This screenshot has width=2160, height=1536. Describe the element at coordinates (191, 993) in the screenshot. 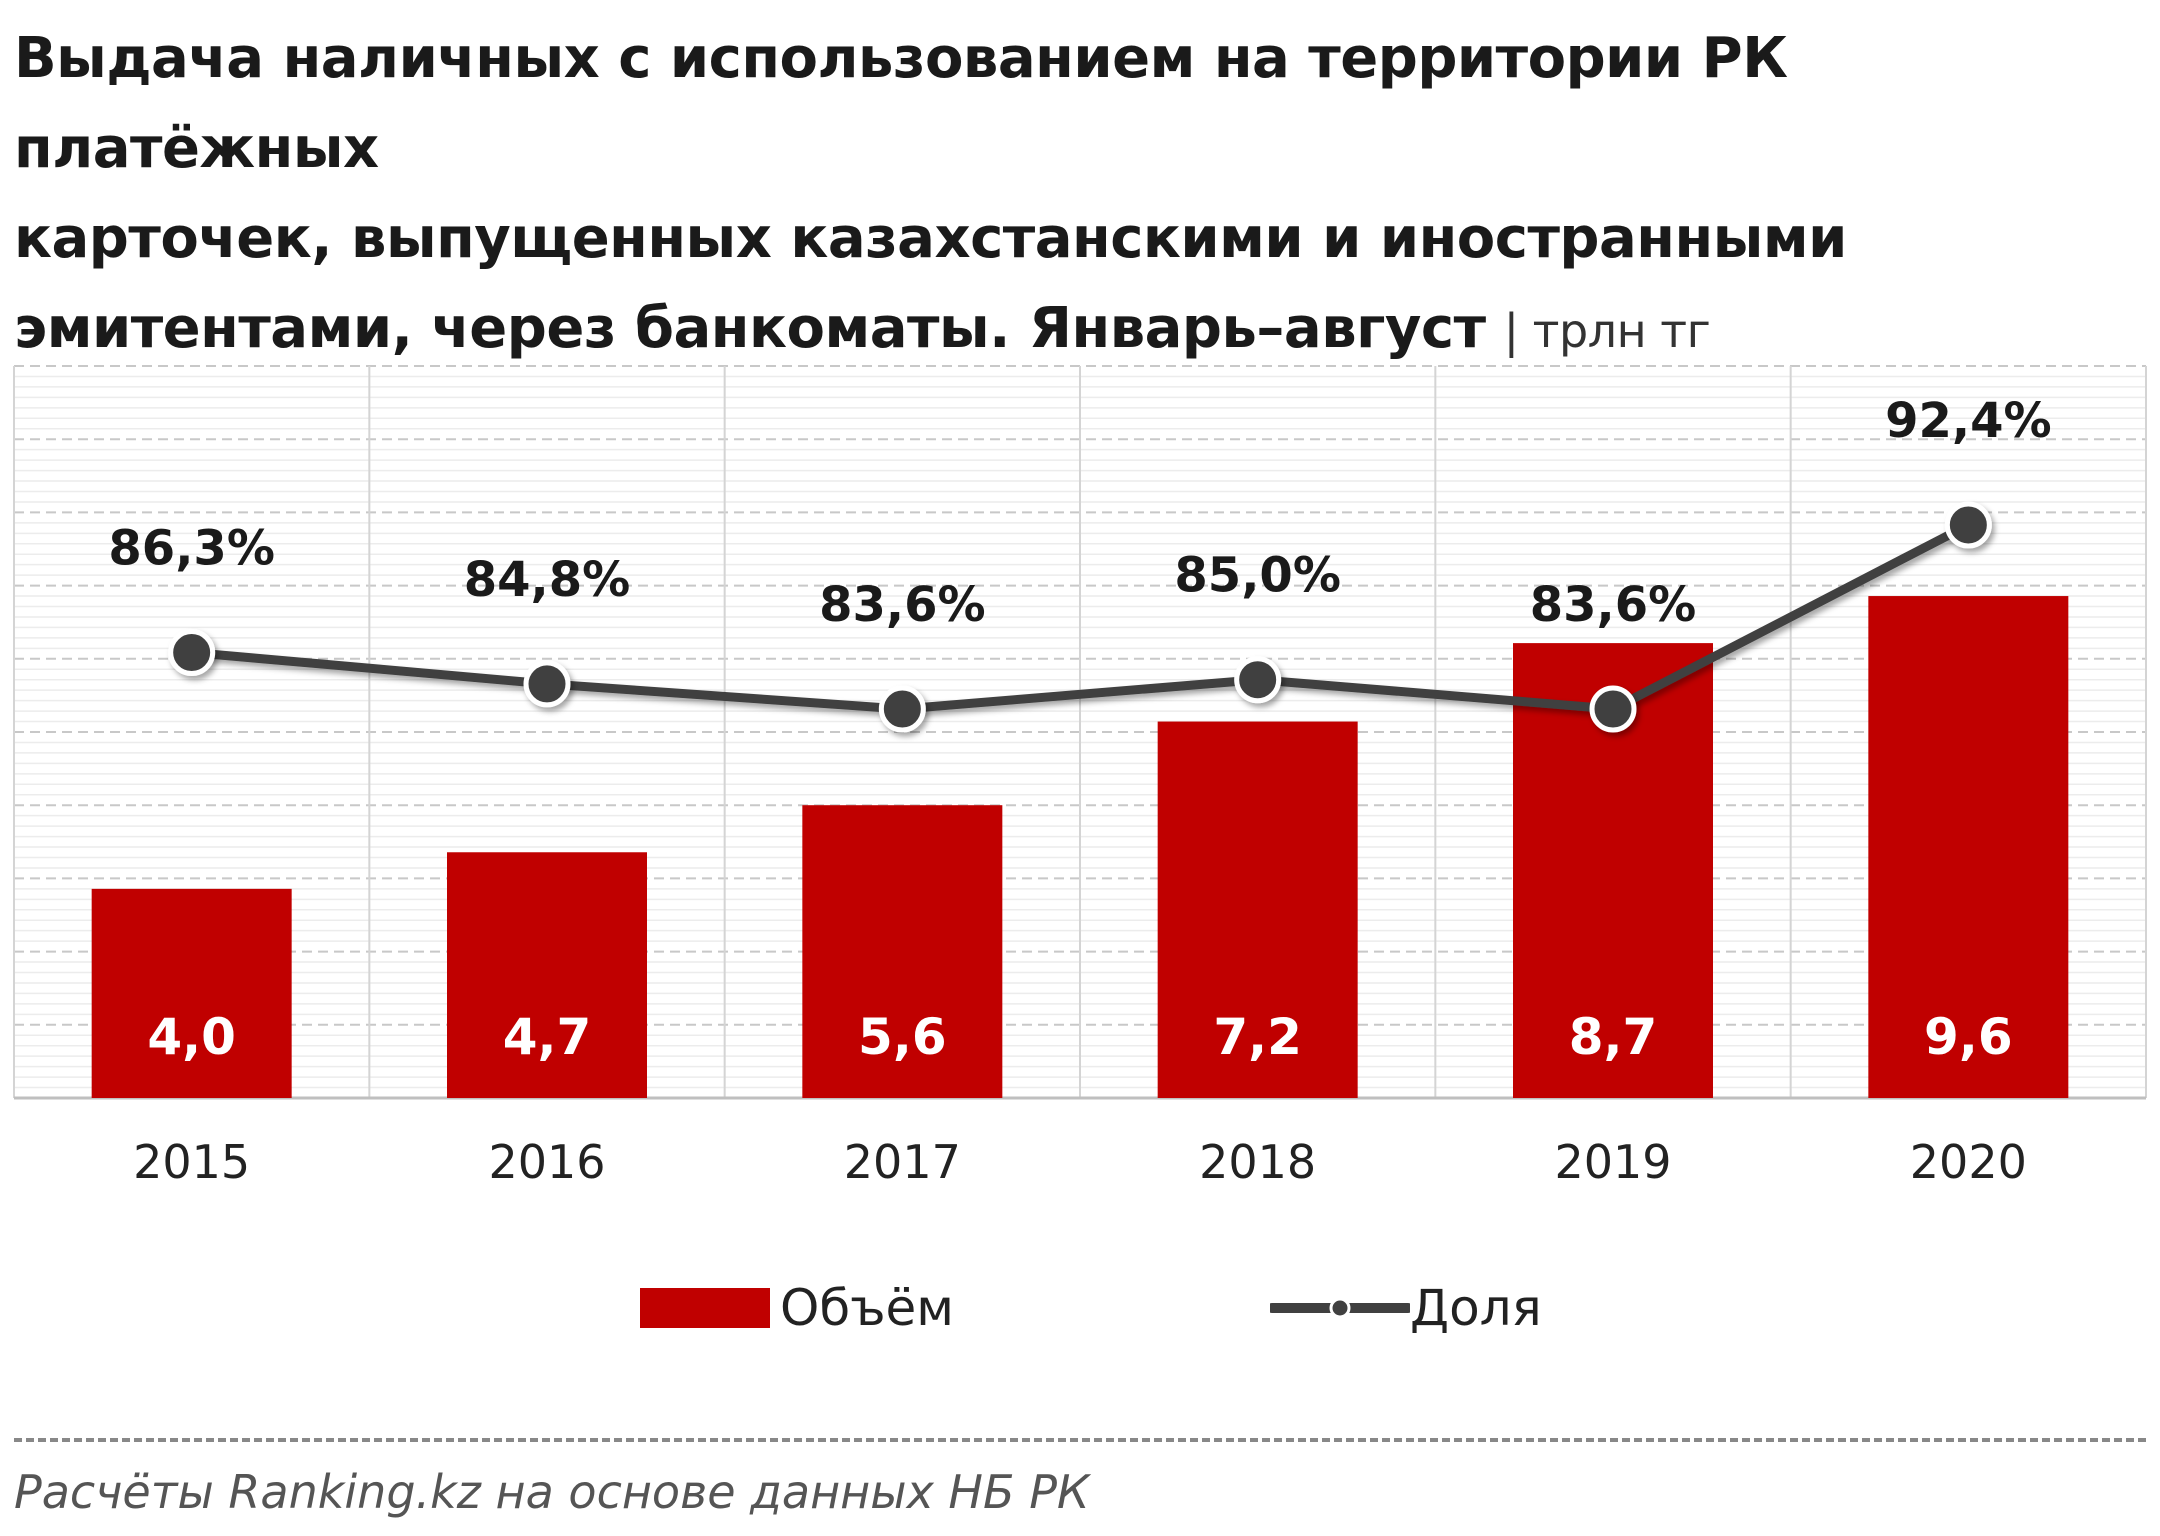

I see `bar-2015` at that location.